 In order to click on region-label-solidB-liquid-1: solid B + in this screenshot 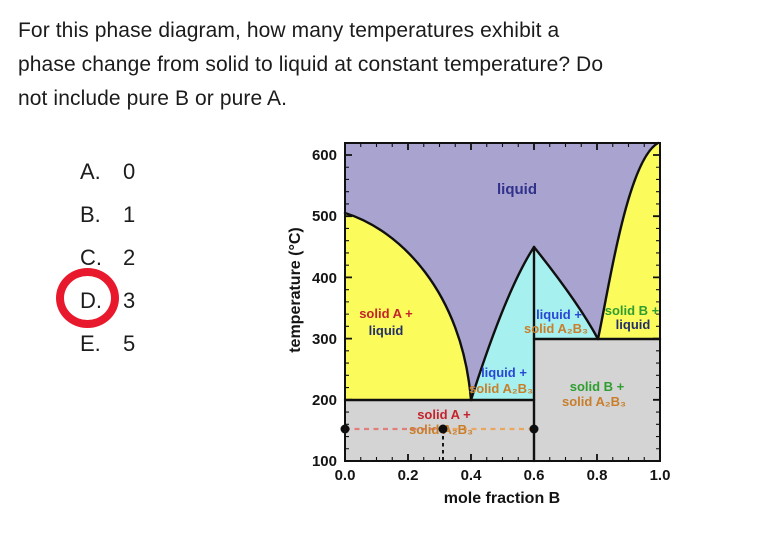, I will do `click(632, 310)`.